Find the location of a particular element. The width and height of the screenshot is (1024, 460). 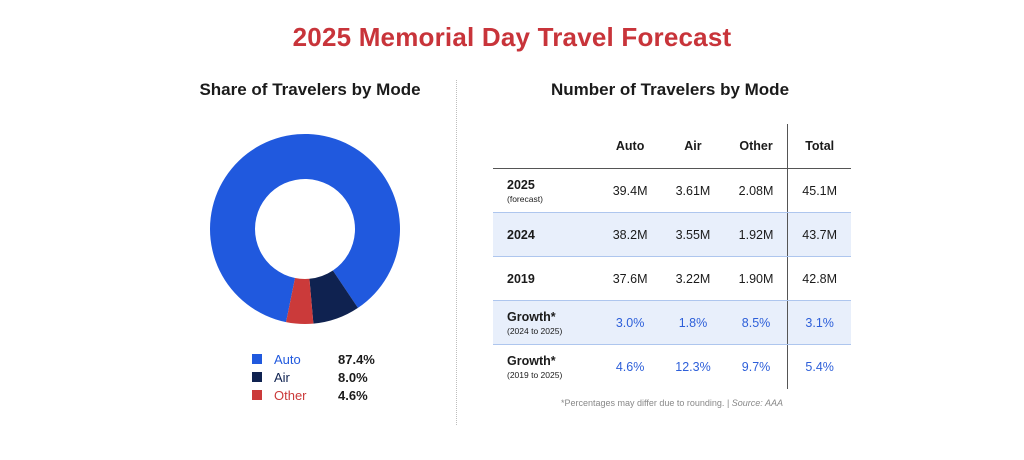

row-label: Growth* (2024 to 2025) is located at coordinates (546, 322).